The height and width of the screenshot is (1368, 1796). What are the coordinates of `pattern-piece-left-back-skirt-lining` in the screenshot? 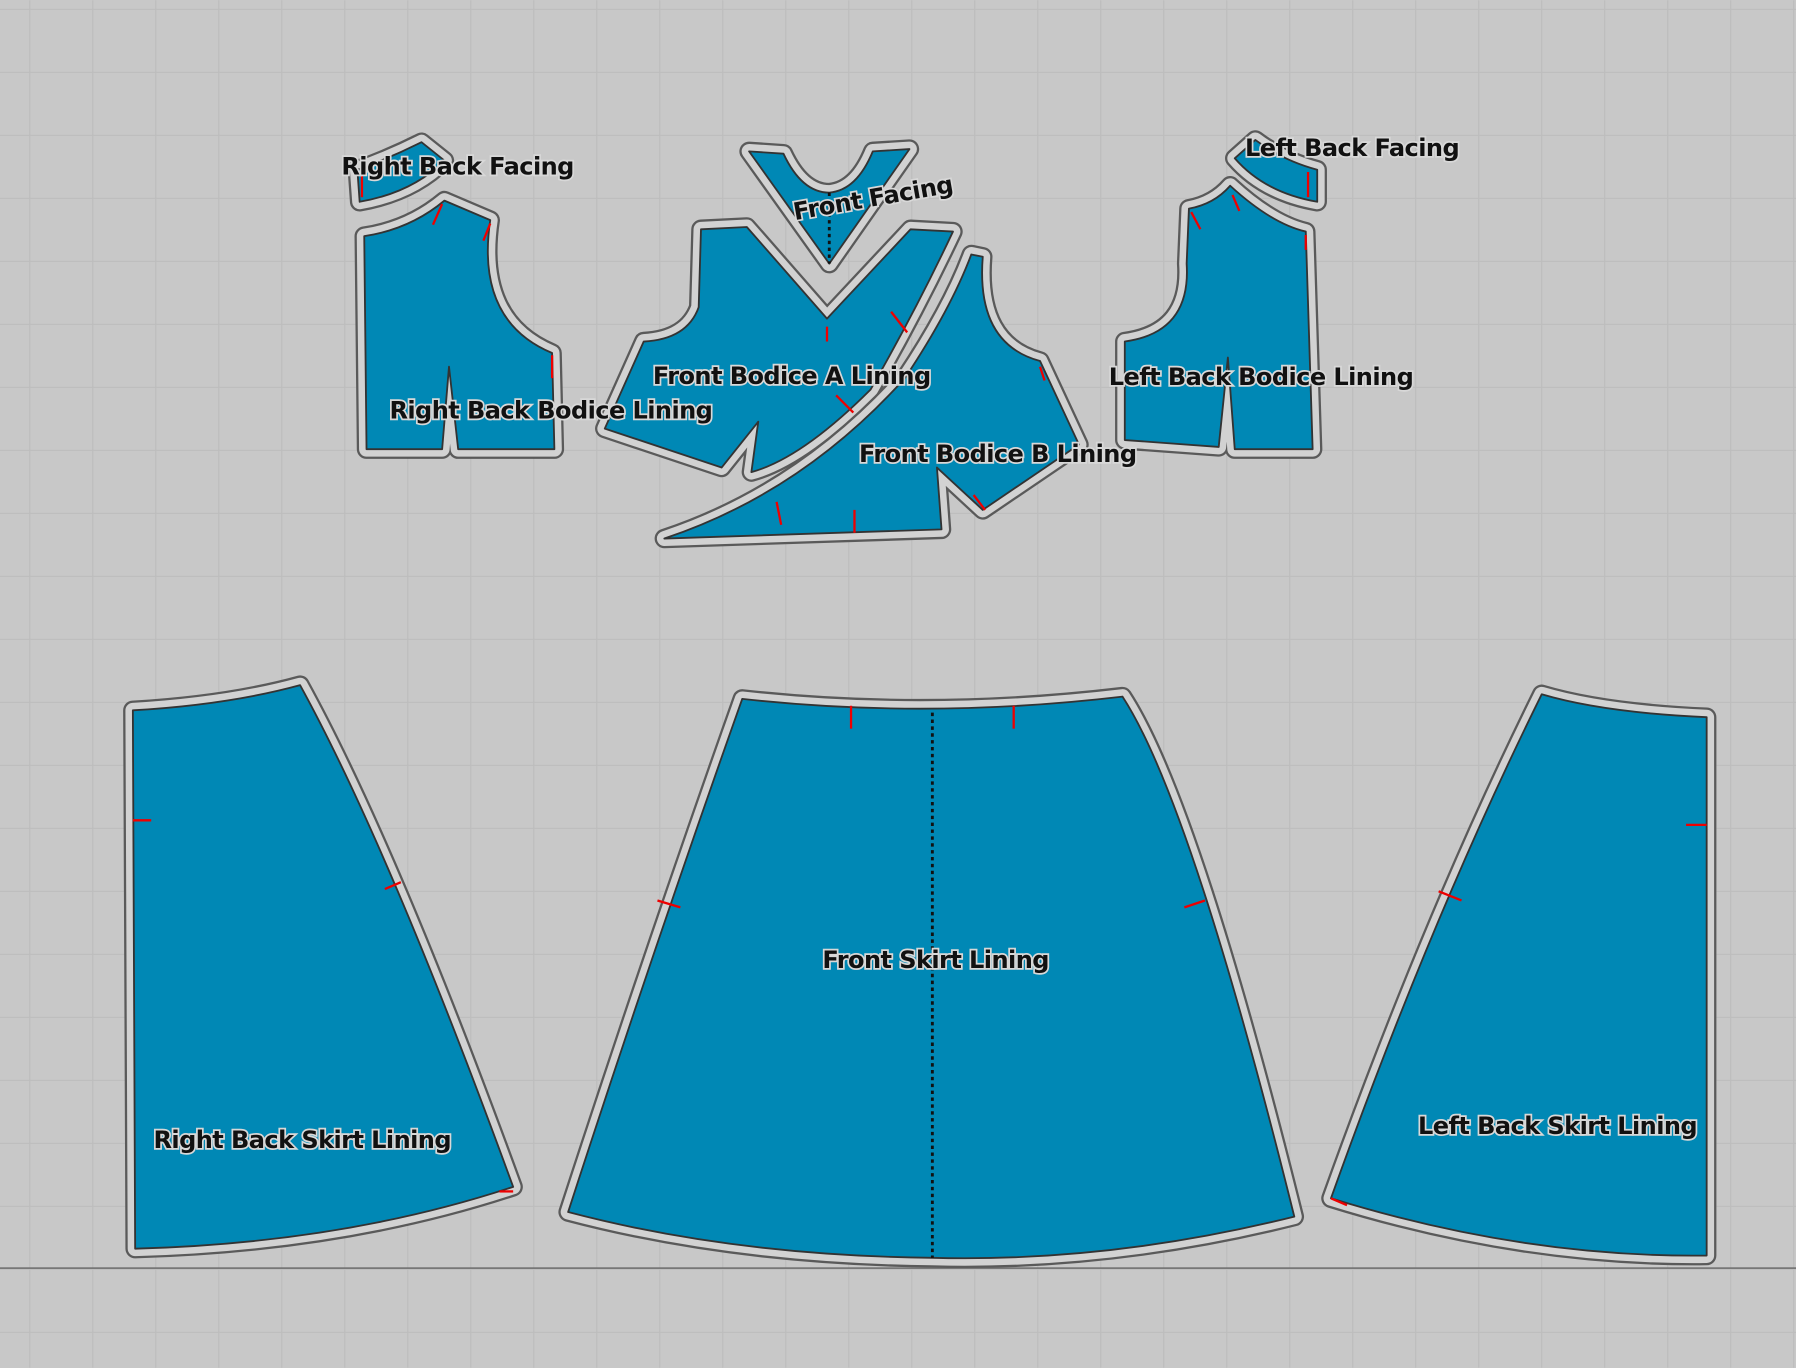 It's located at (1519, 975).